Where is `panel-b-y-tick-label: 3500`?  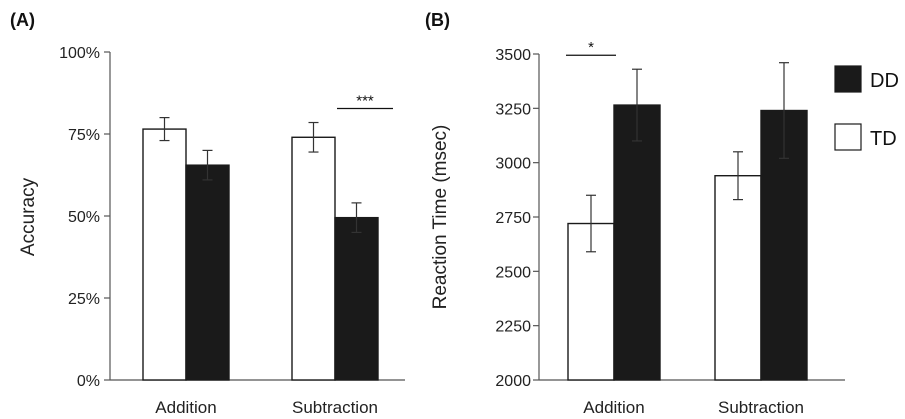 panel-b-y-tick-label: 3500 is located at coordinates (513, 55).